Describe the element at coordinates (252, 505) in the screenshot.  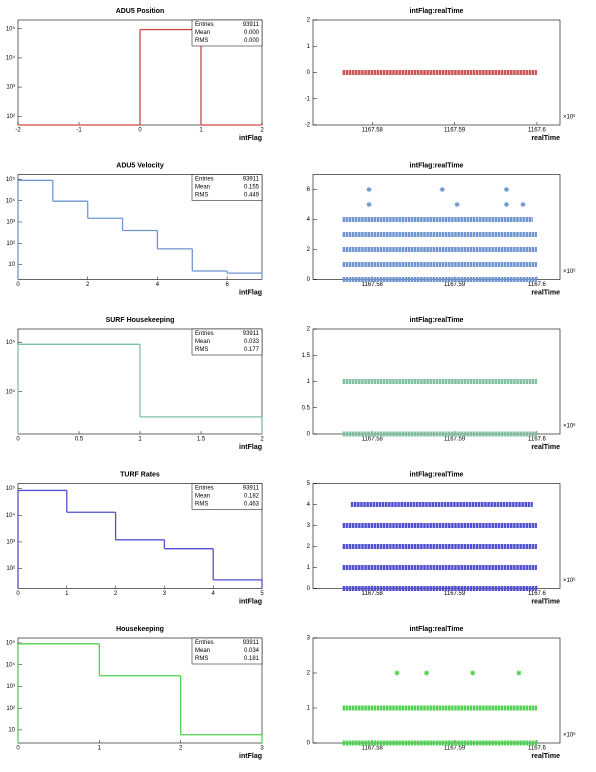
I see `stats-value: 0.463` at that location.